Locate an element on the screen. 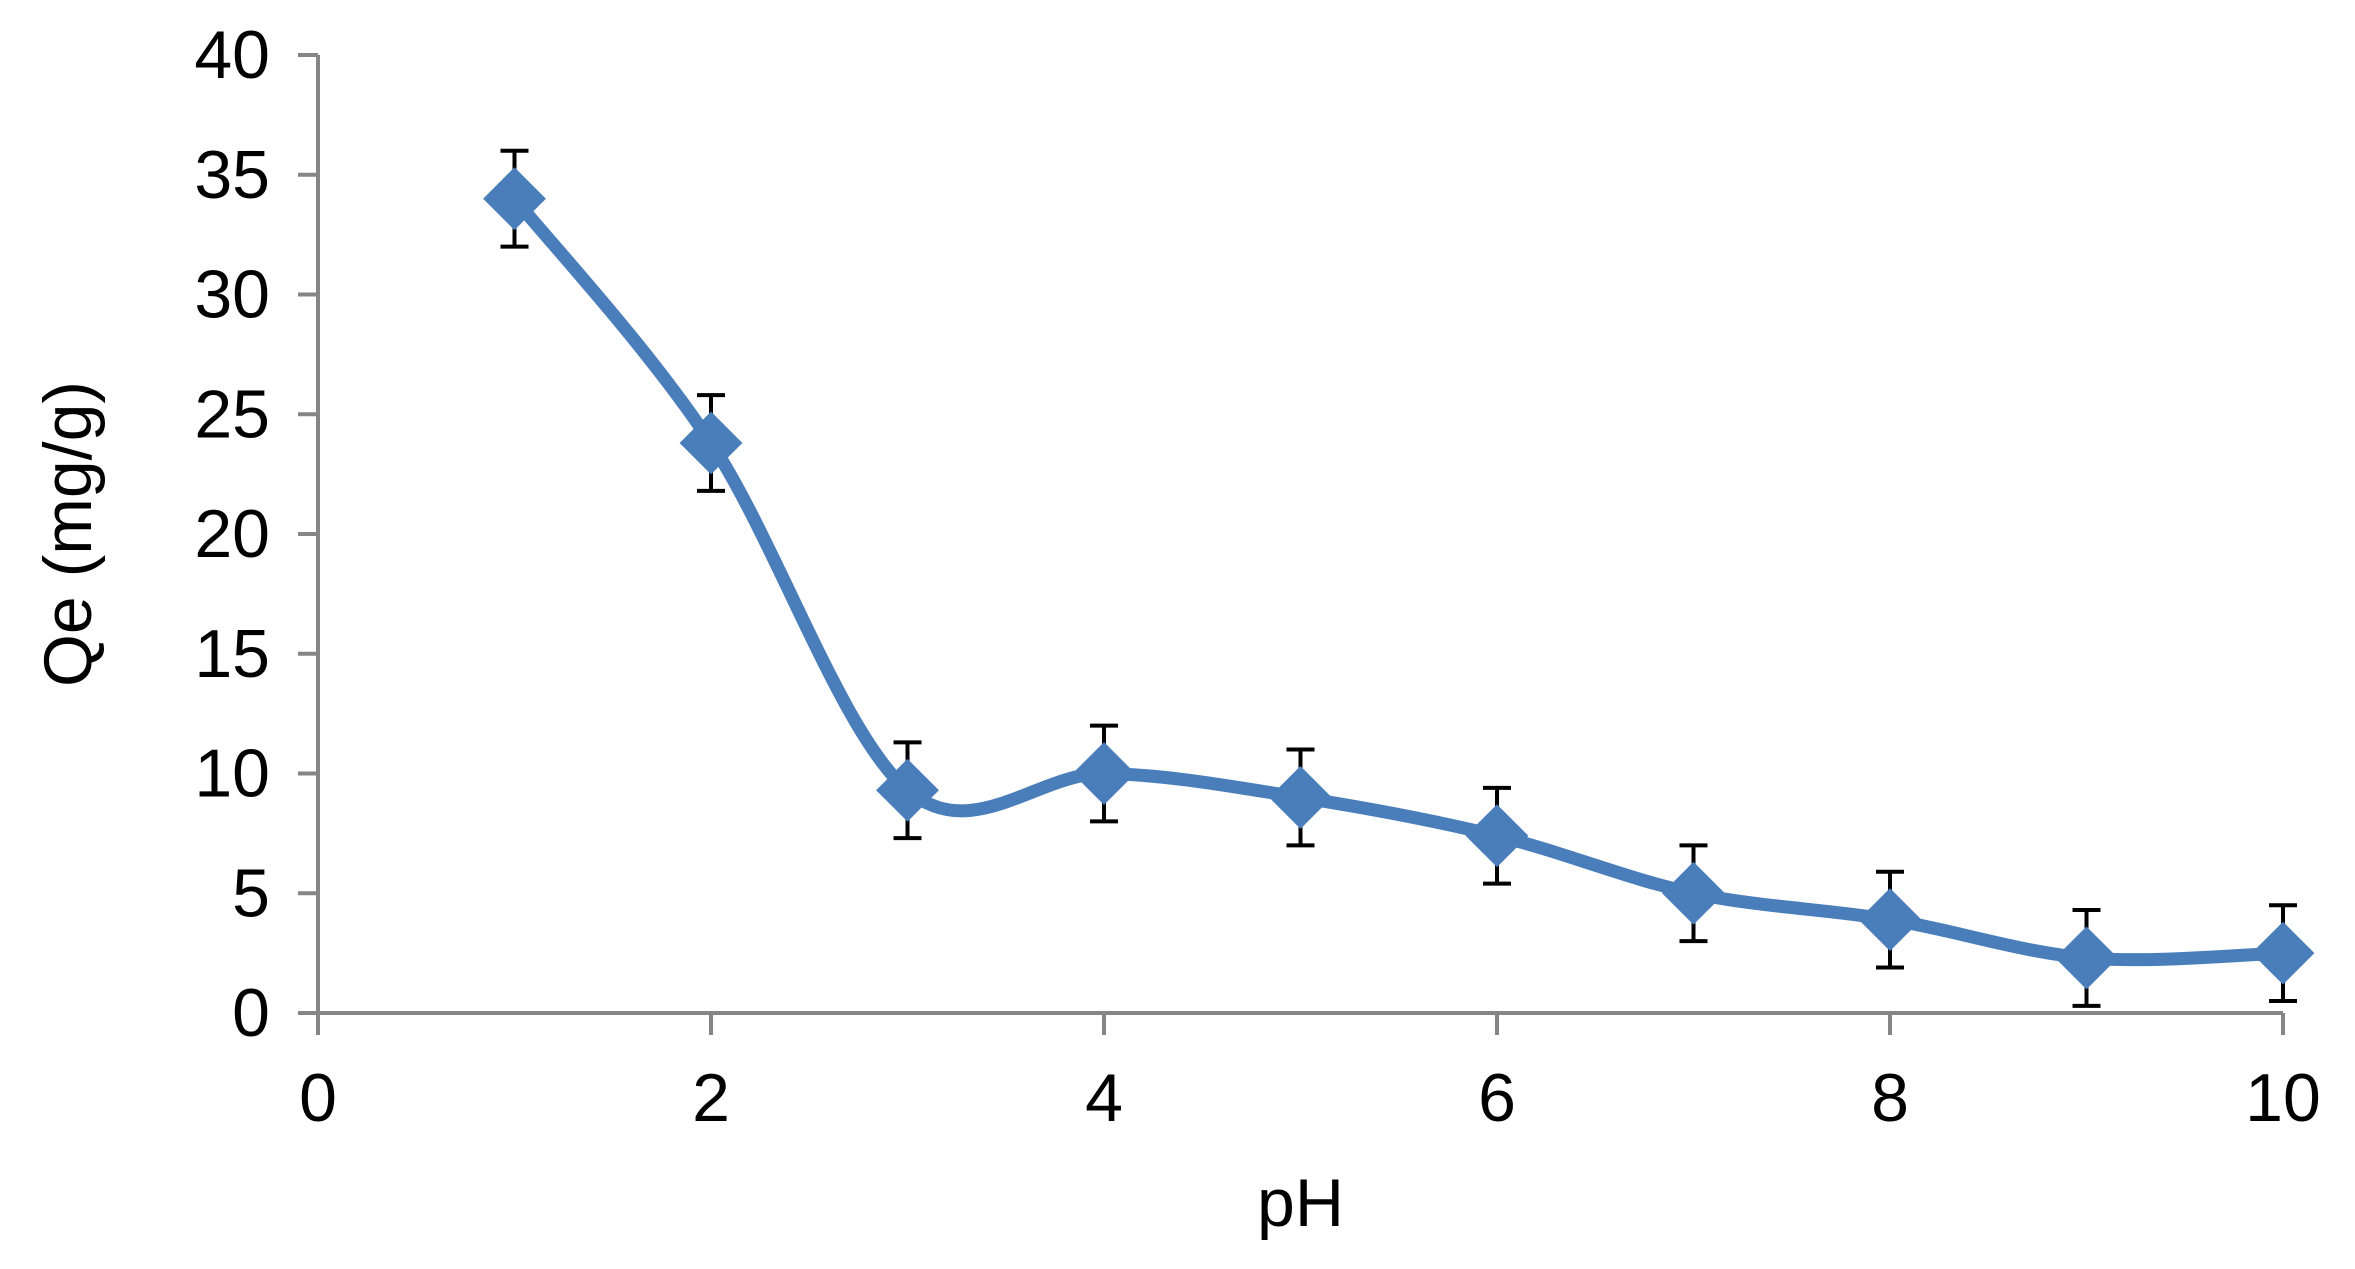 The image size is (2355, 1269). x-axis-title: pH is located at coordinates (1300, 1203).